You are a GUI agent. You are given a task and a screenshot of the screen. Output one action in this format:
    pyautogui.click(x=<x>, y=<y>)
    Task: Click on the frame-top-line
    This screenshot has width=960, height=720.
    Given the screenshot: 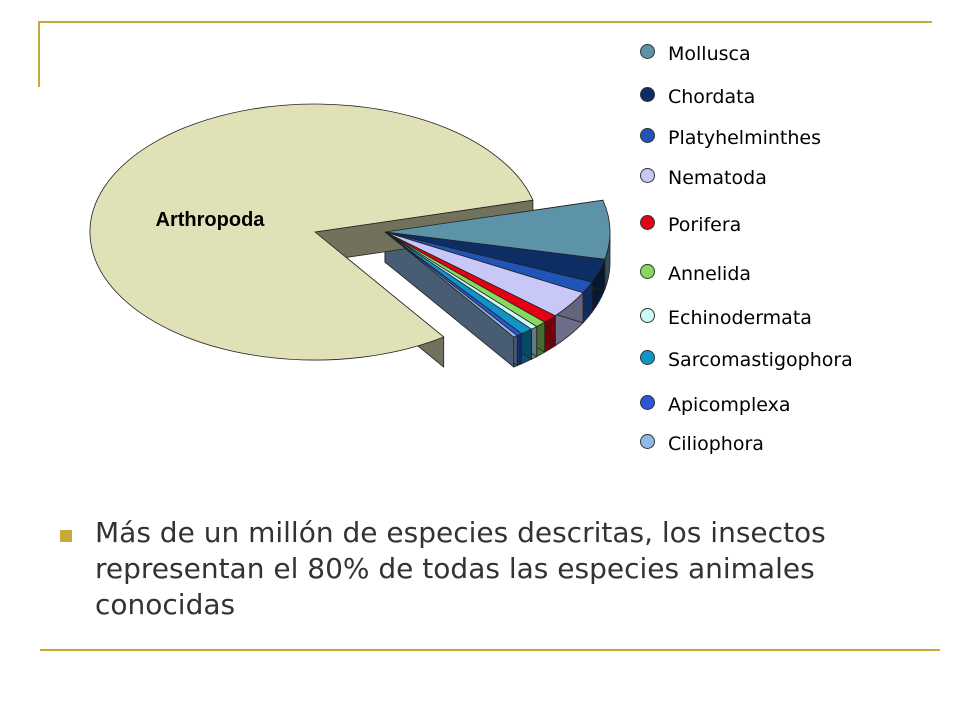 What is the action you would take?
    pyautogui.click(x=486, y=22)
    